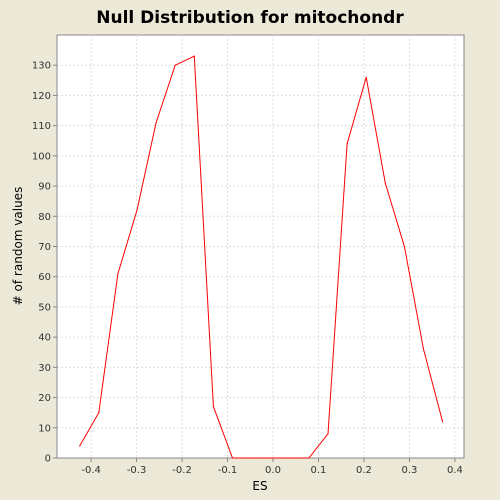 Image resolution: width=500 pixels, height=500 pixels. What do you see at coordinates (182, 470) in the screenshot?
I see `x-tick-label: -0.2` at bounding box center [182, 470].